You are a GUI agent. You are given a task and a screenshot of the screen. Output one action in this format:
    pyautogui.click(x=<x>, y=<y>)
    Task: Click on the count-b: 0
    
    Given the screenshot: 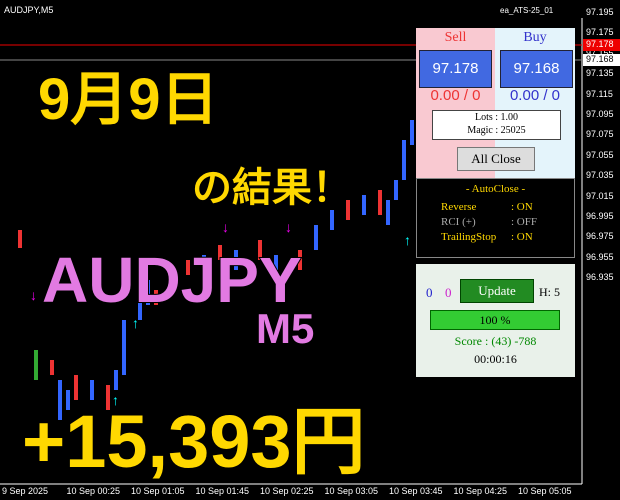 What is the action you would take?
    pyautogui.click(x=448, y=292)
    